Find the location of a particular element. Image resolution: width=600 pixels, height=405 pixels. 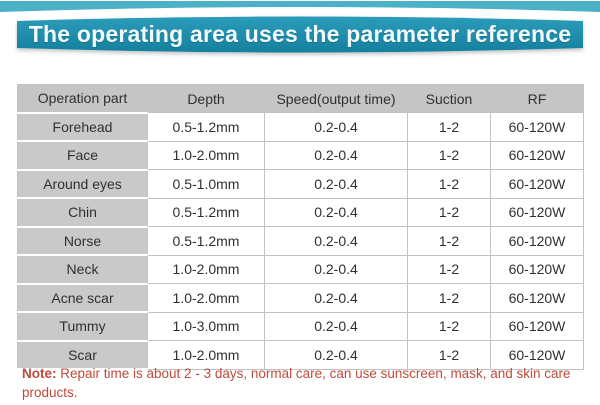

column-header-operation-part: Operation part is located at coordinates (82, 99).